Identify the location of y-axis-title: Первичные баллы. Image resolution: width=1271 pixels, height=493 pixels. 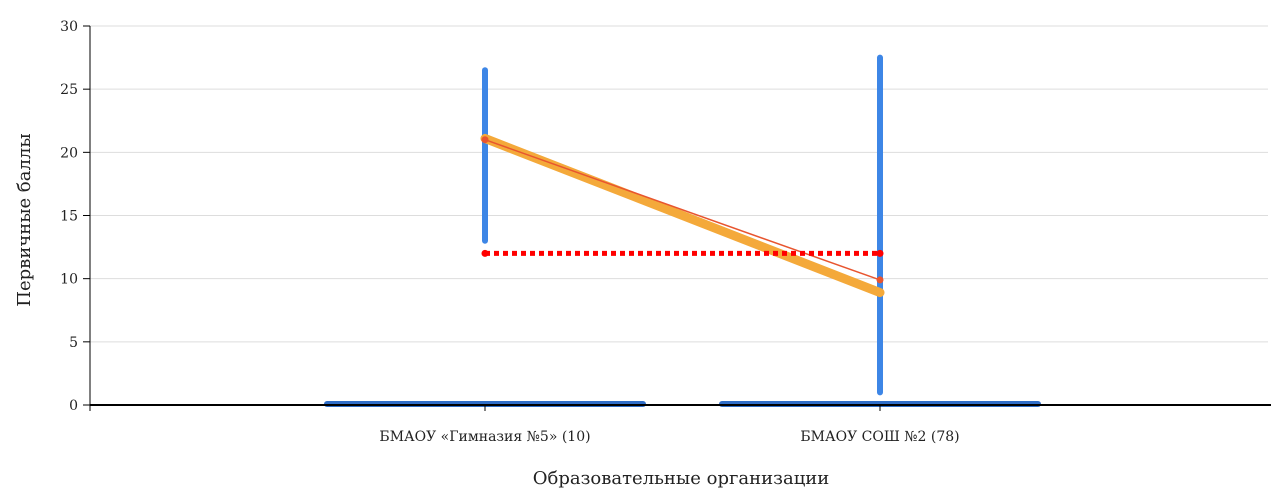
(24, 219).